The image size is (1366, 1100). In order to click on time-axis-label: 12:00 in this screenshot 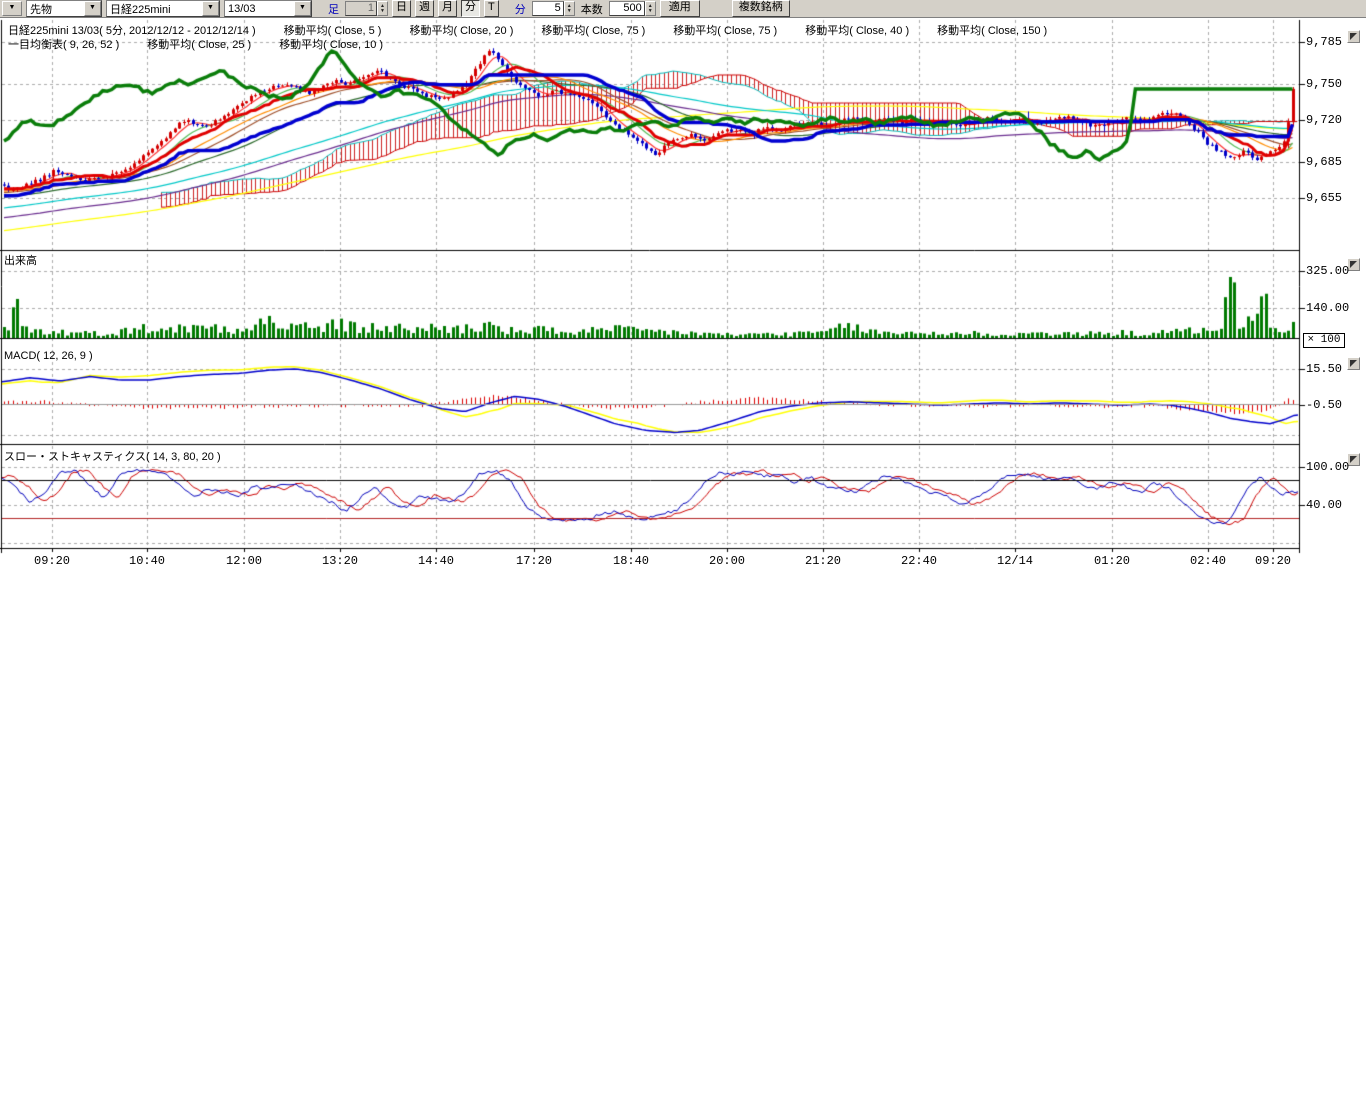, I will do `click(244, 561)`.